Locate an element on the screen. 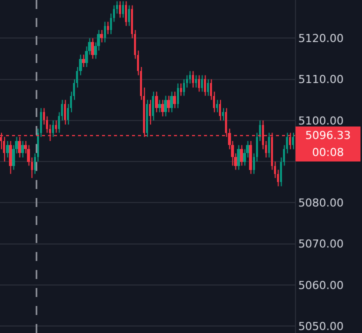 The height and width of the screenshot is (333, 362). y-tick-label: 5050.00 is located at coordinates (321, 326).